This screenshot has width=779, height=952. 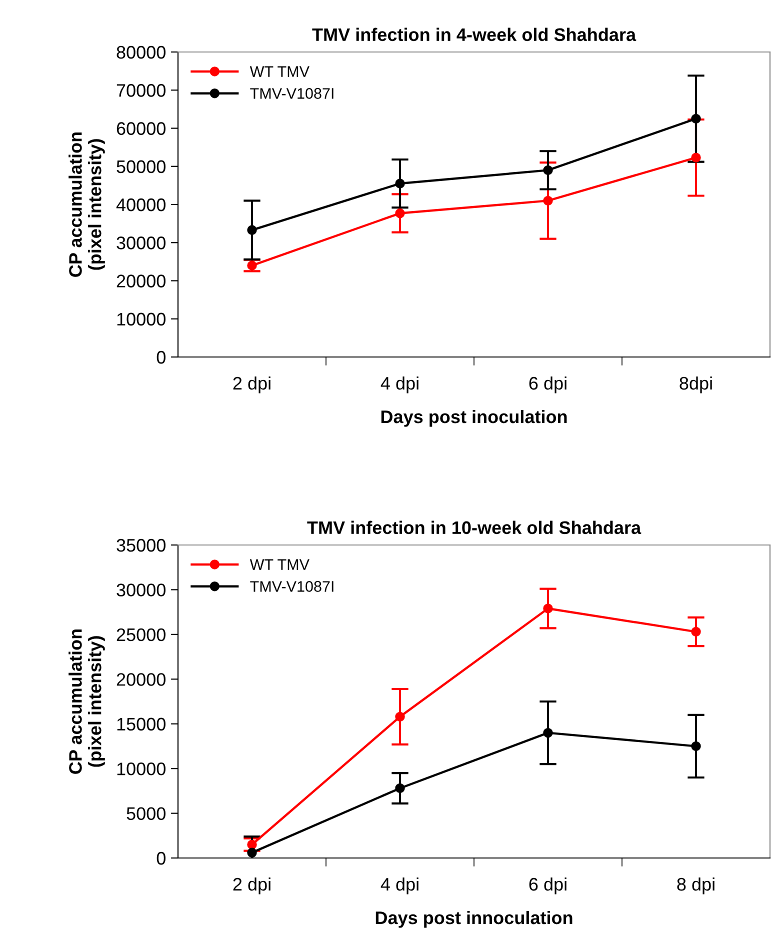 What do you see at coordinates (474, 527) in the screenshot?
I see `chart-title: TMV infection in 10-week old Shahdara` at bounding box center [474, 527].